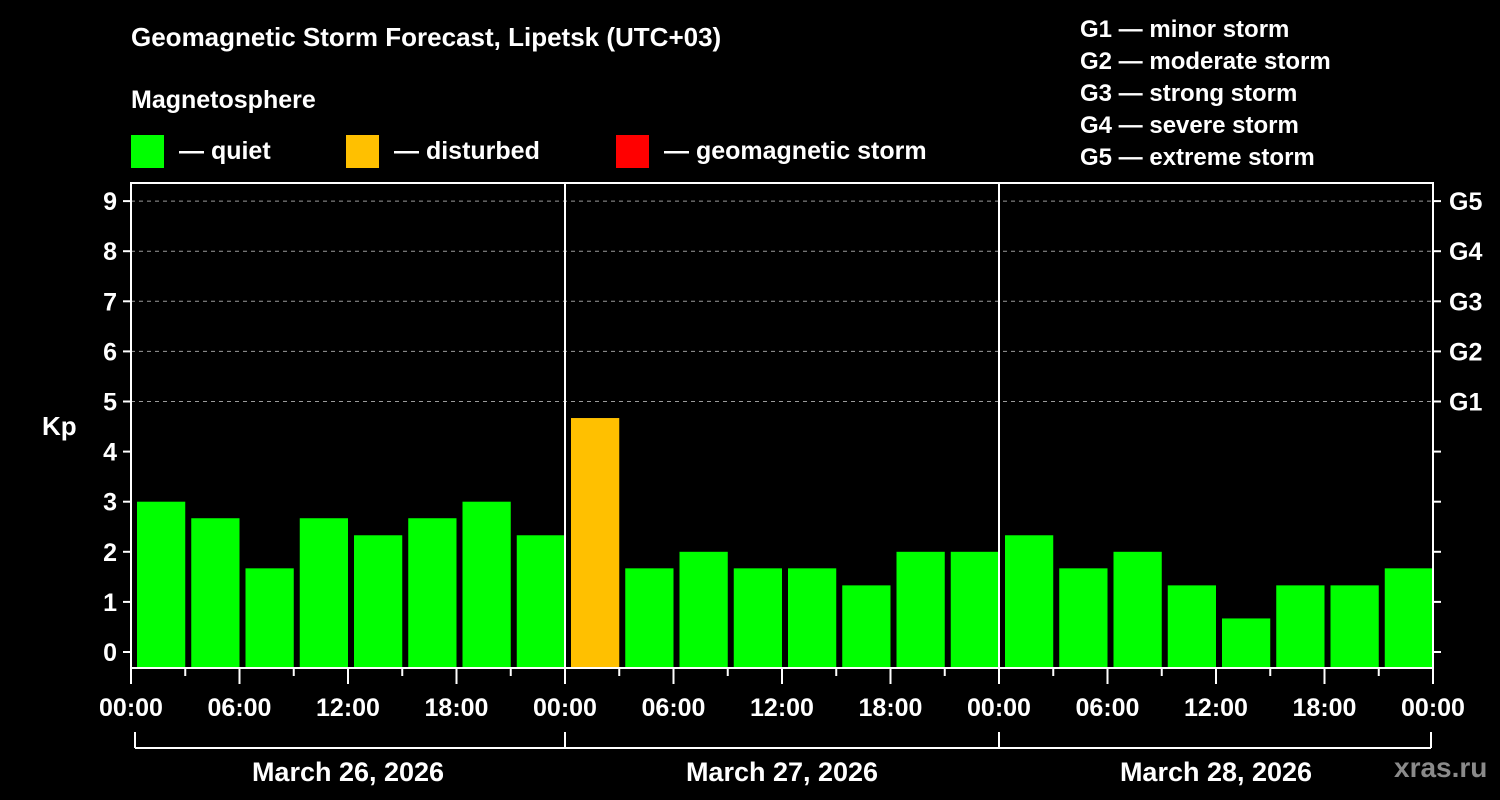 The height and width of the screenshot is (800, 1500). Describe the element at coordinates (59, 426) in the screenshot. I see `y-axis-label: Kp` at that location.